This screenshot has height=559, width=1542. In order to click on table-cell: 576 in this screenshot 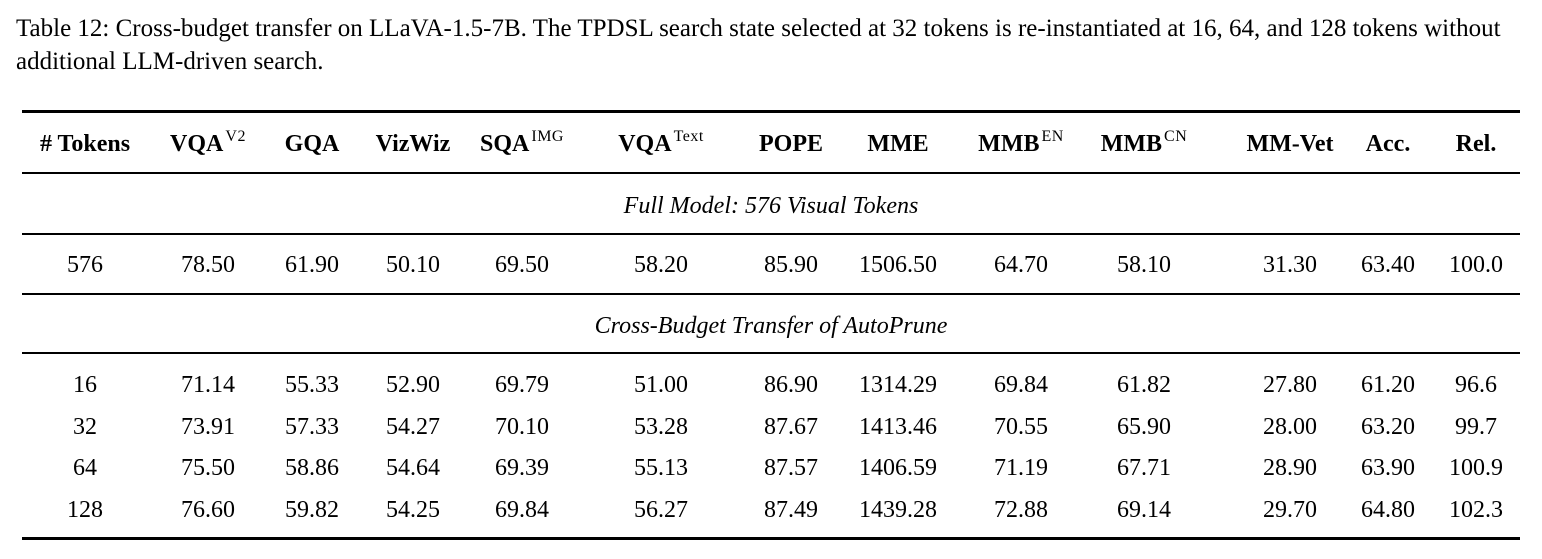, I will do `click(85, 265)`.